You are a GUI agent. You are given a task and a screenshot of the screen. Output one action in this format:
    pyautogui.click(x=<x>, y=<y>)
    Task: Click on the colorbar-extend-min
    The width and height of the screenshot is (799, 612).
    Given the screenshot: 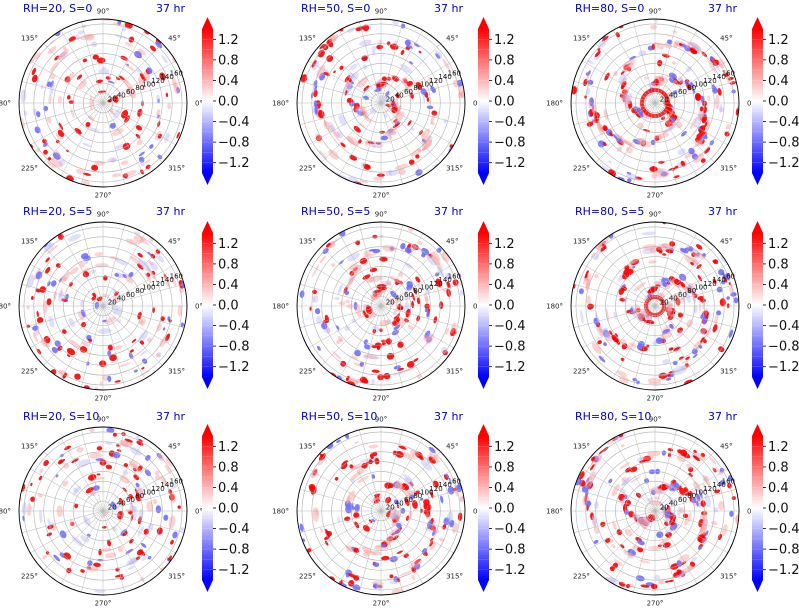 What is the action you would take?
    pyautogui.click(x=207, y=383)
    